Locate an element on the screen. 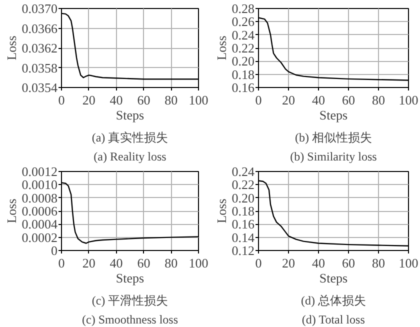  y-tick-label: 0.26 is located at coordinates (243, 22).